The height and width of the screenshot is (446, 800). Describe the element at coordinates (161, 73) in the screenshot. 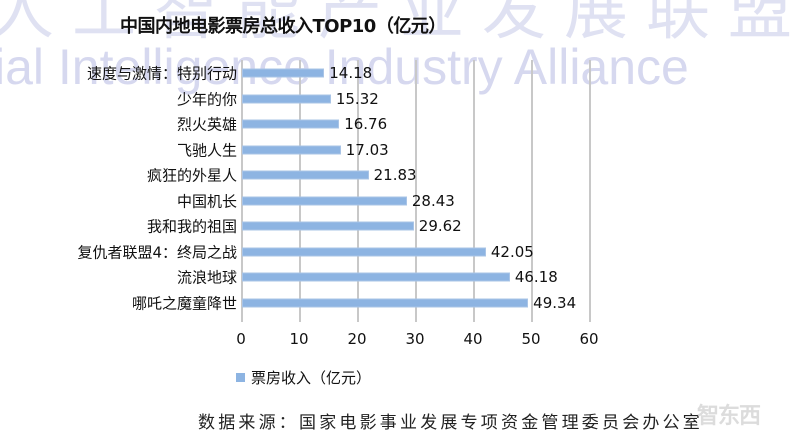

I see `category-label: 速度与激情：特别行动` at that location.